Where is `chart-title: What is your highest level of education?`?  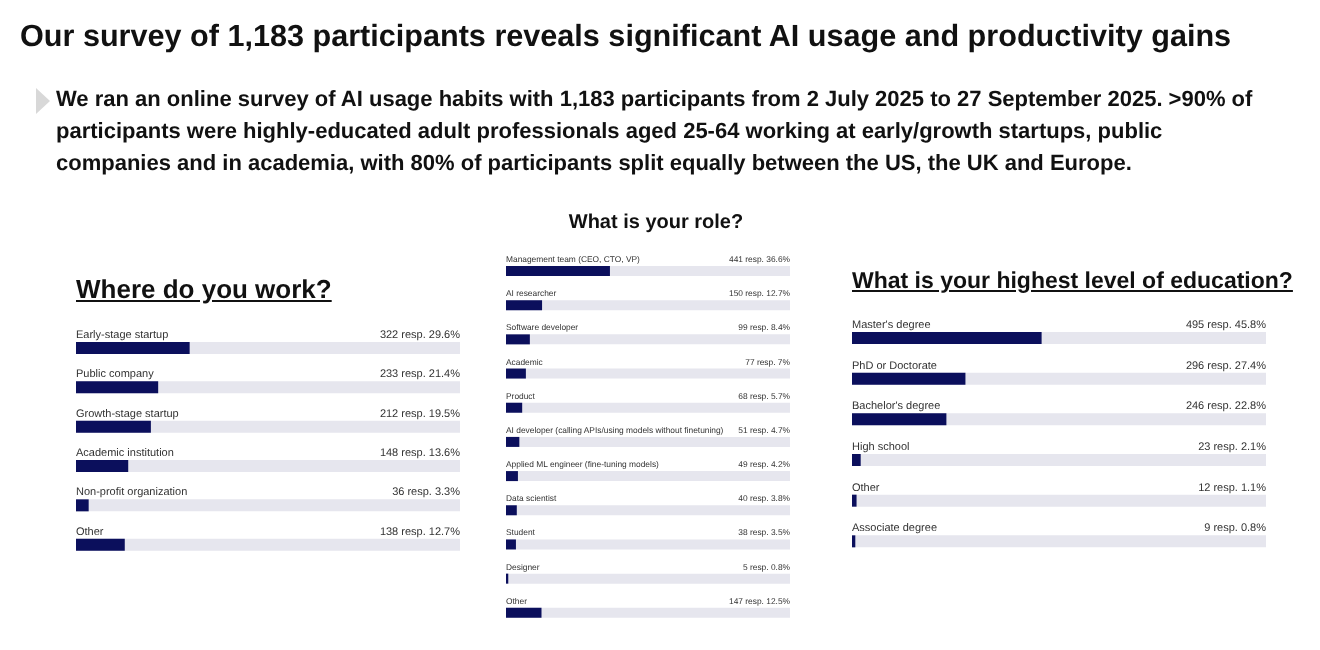
chart-title: What is your highest level of education? is located at coordinates (1072, 283).